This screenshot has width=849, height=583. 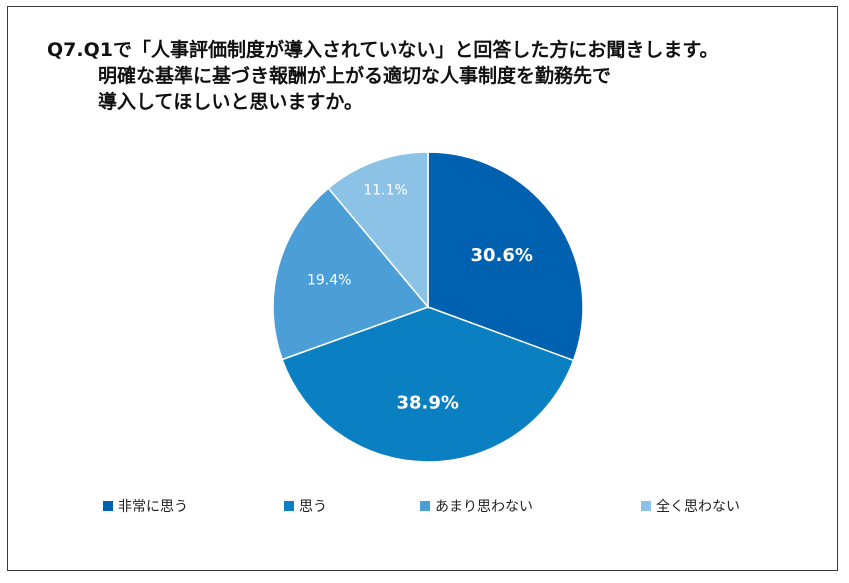 I want to click on pie-label-1: 30.6%, so click(x=501, y=255).